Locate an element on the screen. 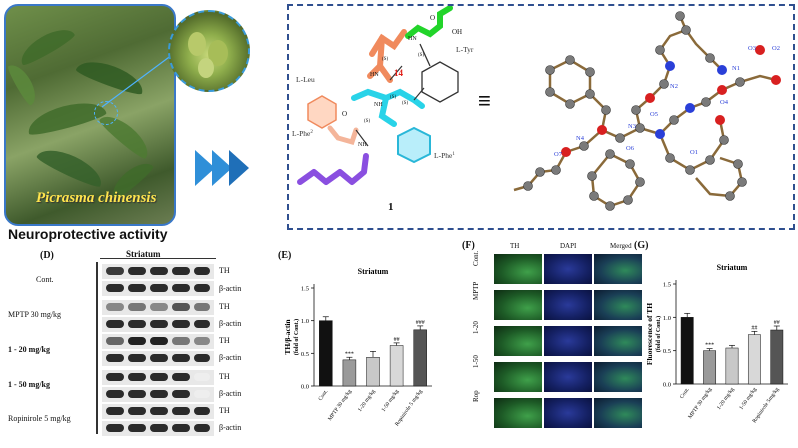 The height and width of the screenshot is (448, 798). atom-label-o3: O3 is located at coordinates (752, 48).